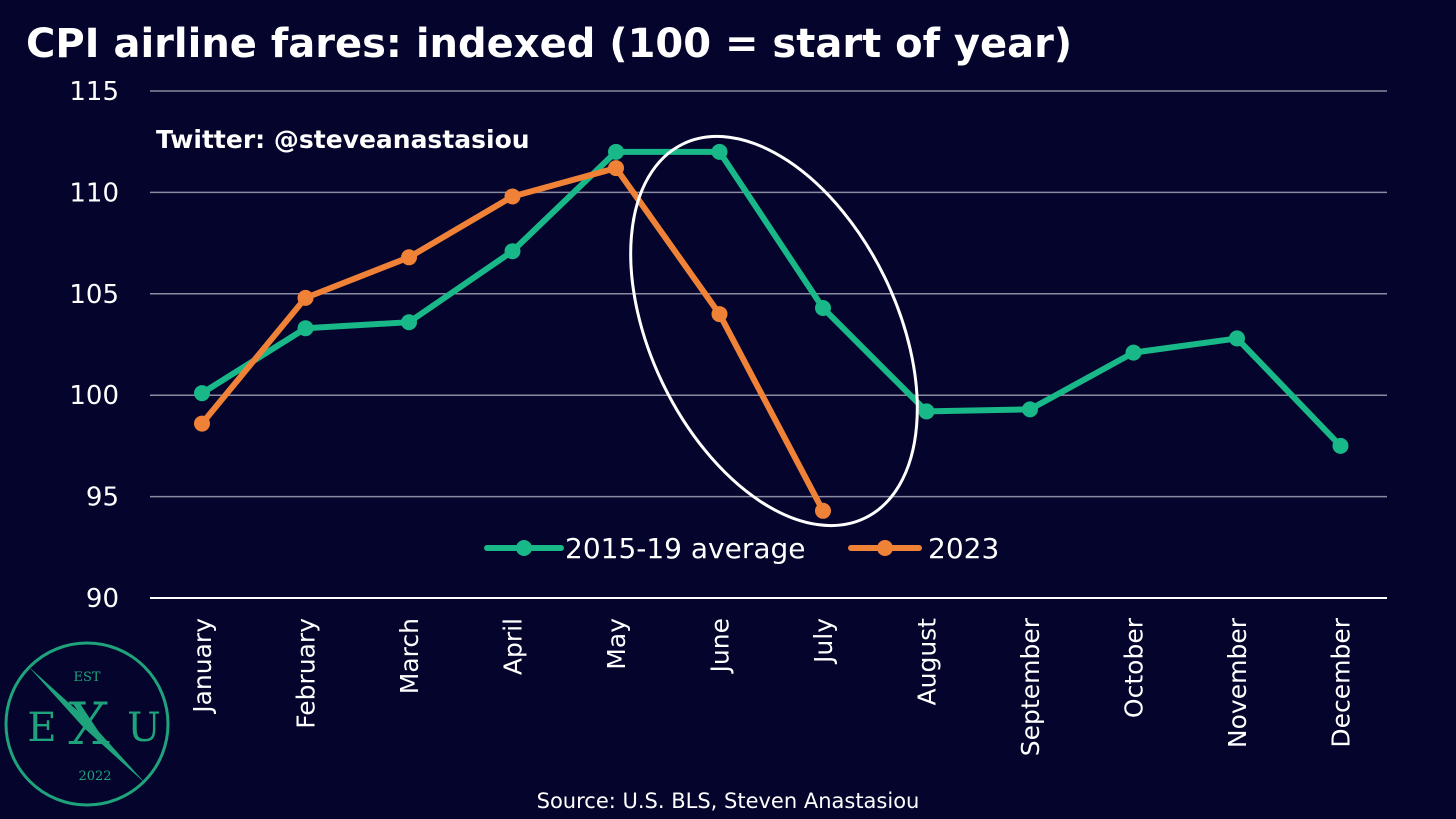 Image resolution: width=1456 pixels, height=819 pixels. I want to click on x-tick-label: January, so click(202, 666).